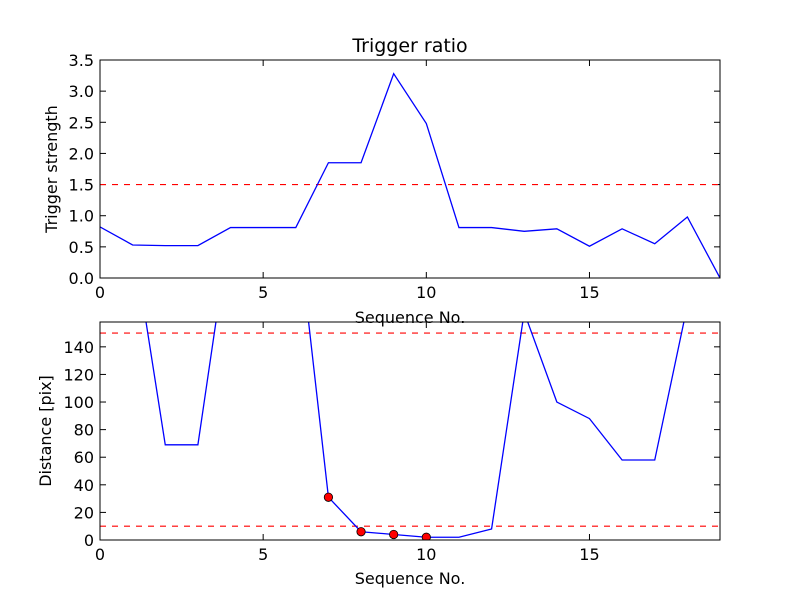 This screenshot has height=600, width=800. What do you see at coordinates (81, 60) in the screenshot?
I see `top-y-tick-label: 3.5` at bounding box center [81, 60].